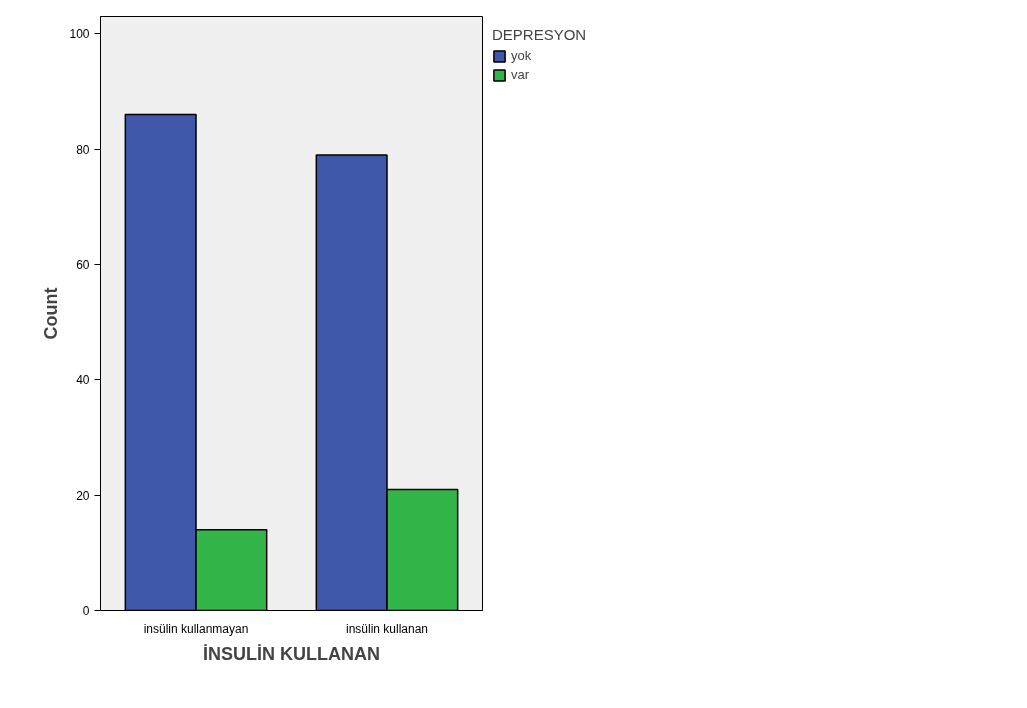  Describe the element at coordinates (86, 611) in the screenshot. I see `y-tick-label: 0` at that location.